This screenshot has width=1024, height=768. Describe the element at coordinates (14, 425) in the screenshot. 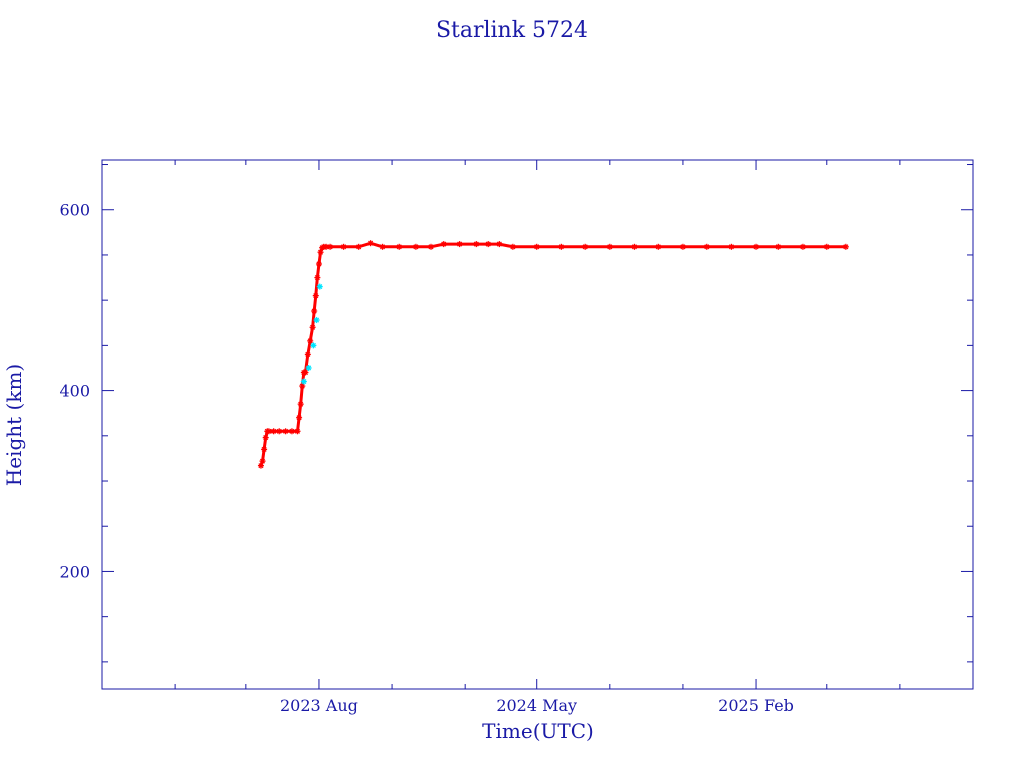

I see `y-axis-label: Height (km)` at that location.